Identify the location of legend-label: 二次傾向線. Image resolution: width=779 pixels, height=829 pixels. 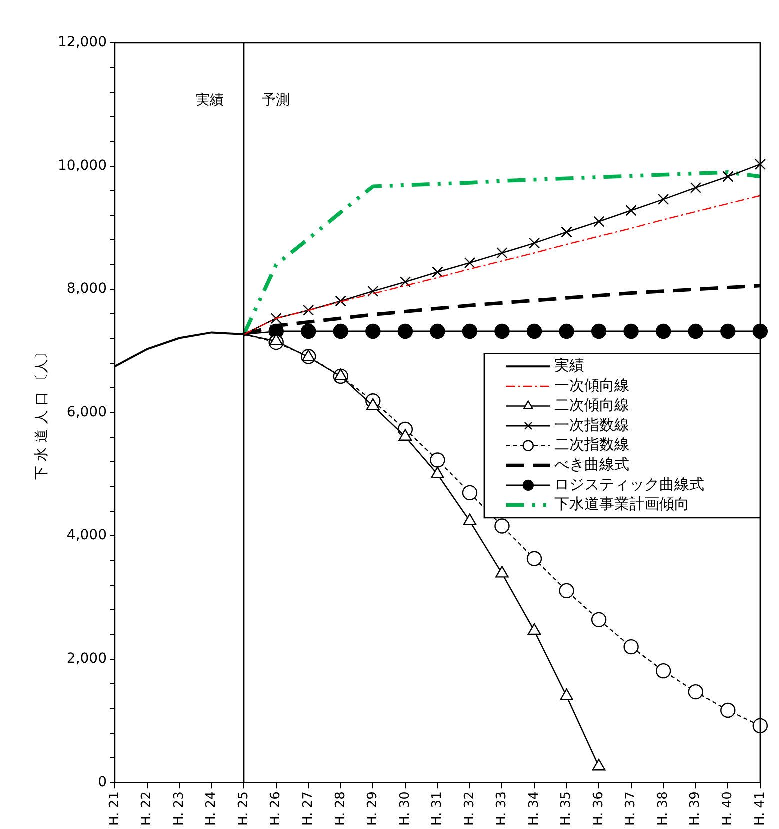
(592, 405).